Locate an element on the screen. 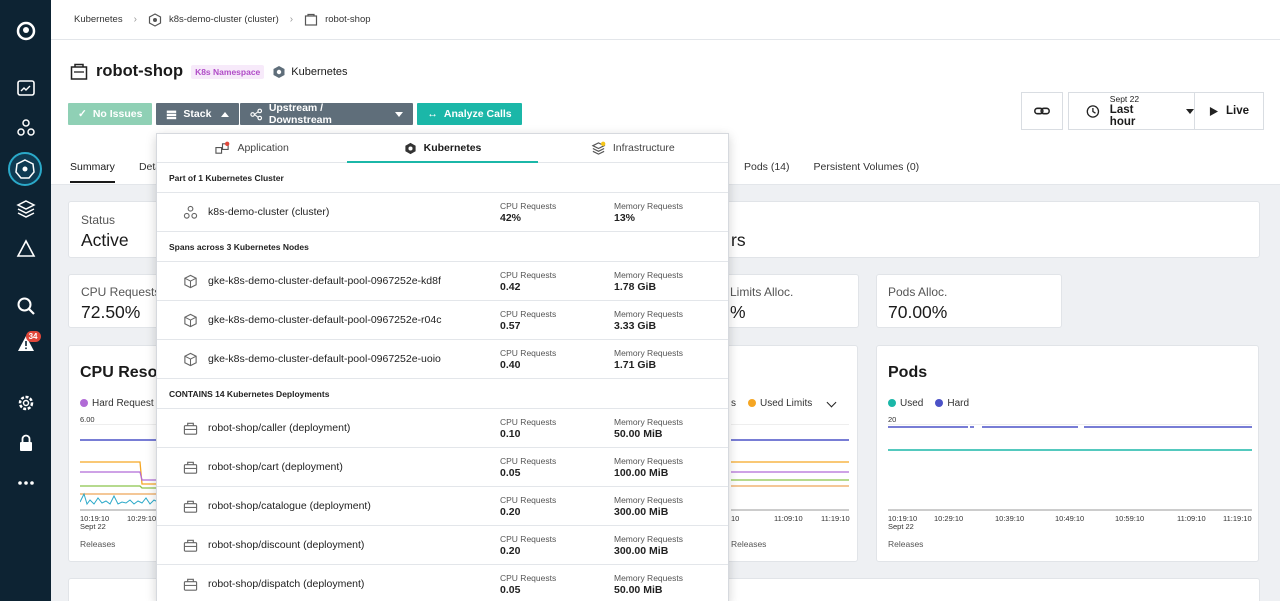 Image resolution: width=1280 pixels, height=601 pixels. cpu-chart-plot is located at coordinates (120, 467).